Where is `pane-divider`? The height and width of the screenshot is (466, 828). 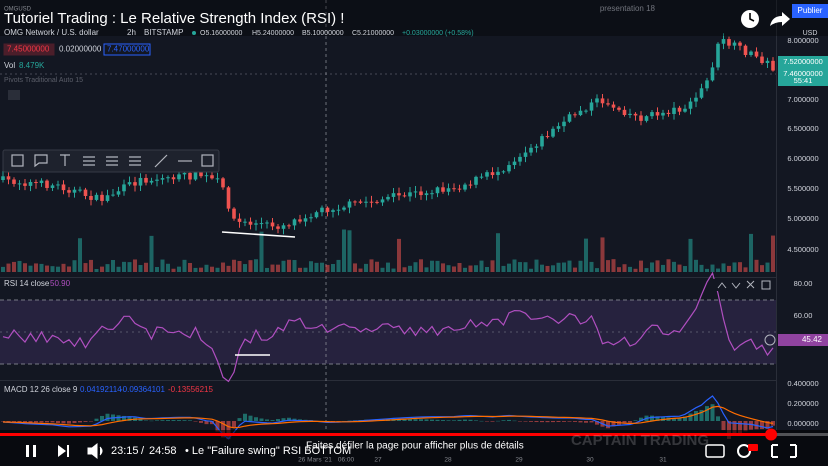
pane-divider is located at coordinates (388, 277).